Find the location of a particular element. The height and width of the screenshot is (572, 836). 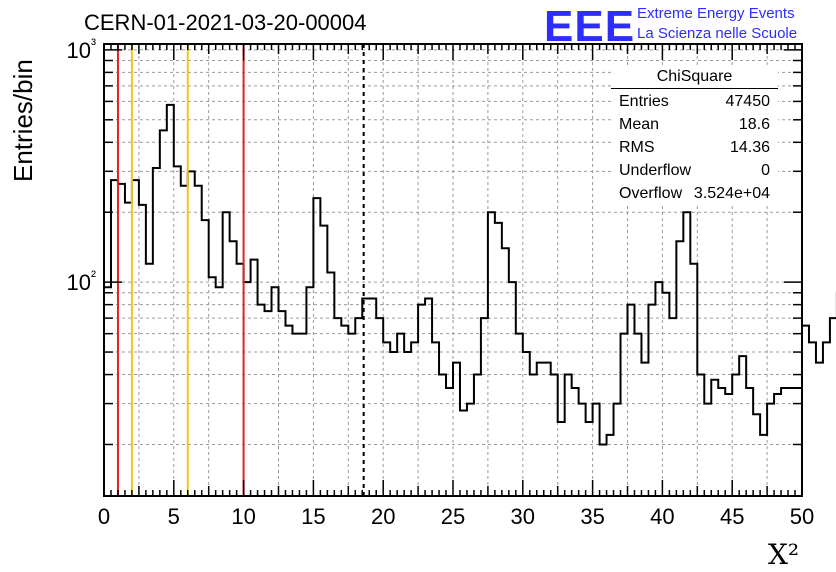

x-tick-label: 5 is located at coordinates (174, 516).